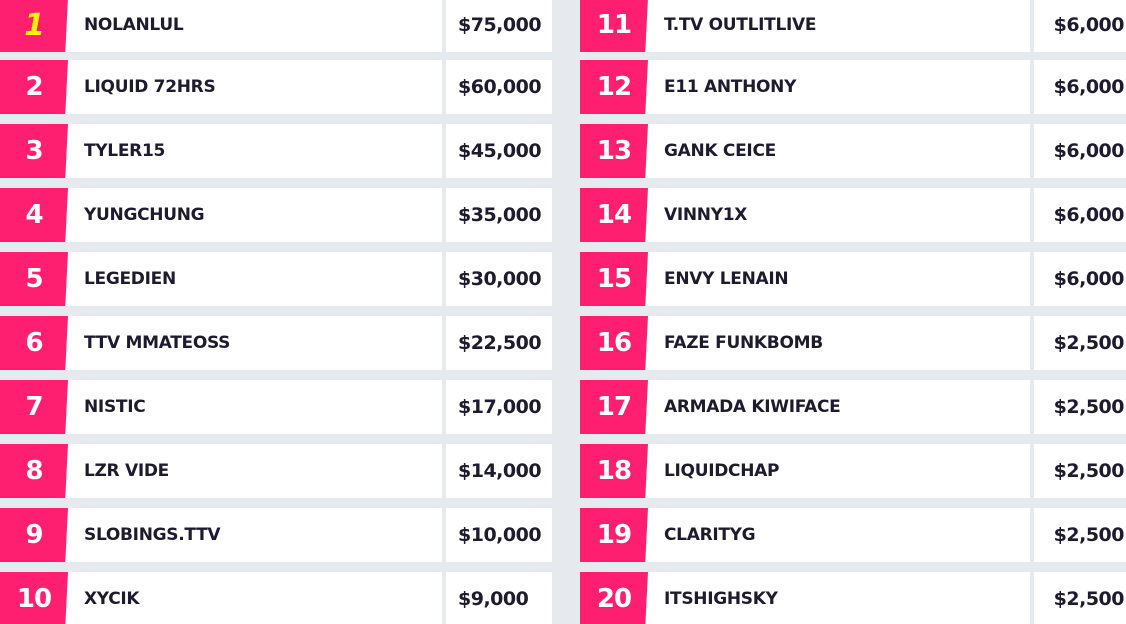 The image size is (1126, 624). Describe the element at coordinates (752, 407) in the screenshot. I see `player-name: ARMADA KIWIFACE` at that location.